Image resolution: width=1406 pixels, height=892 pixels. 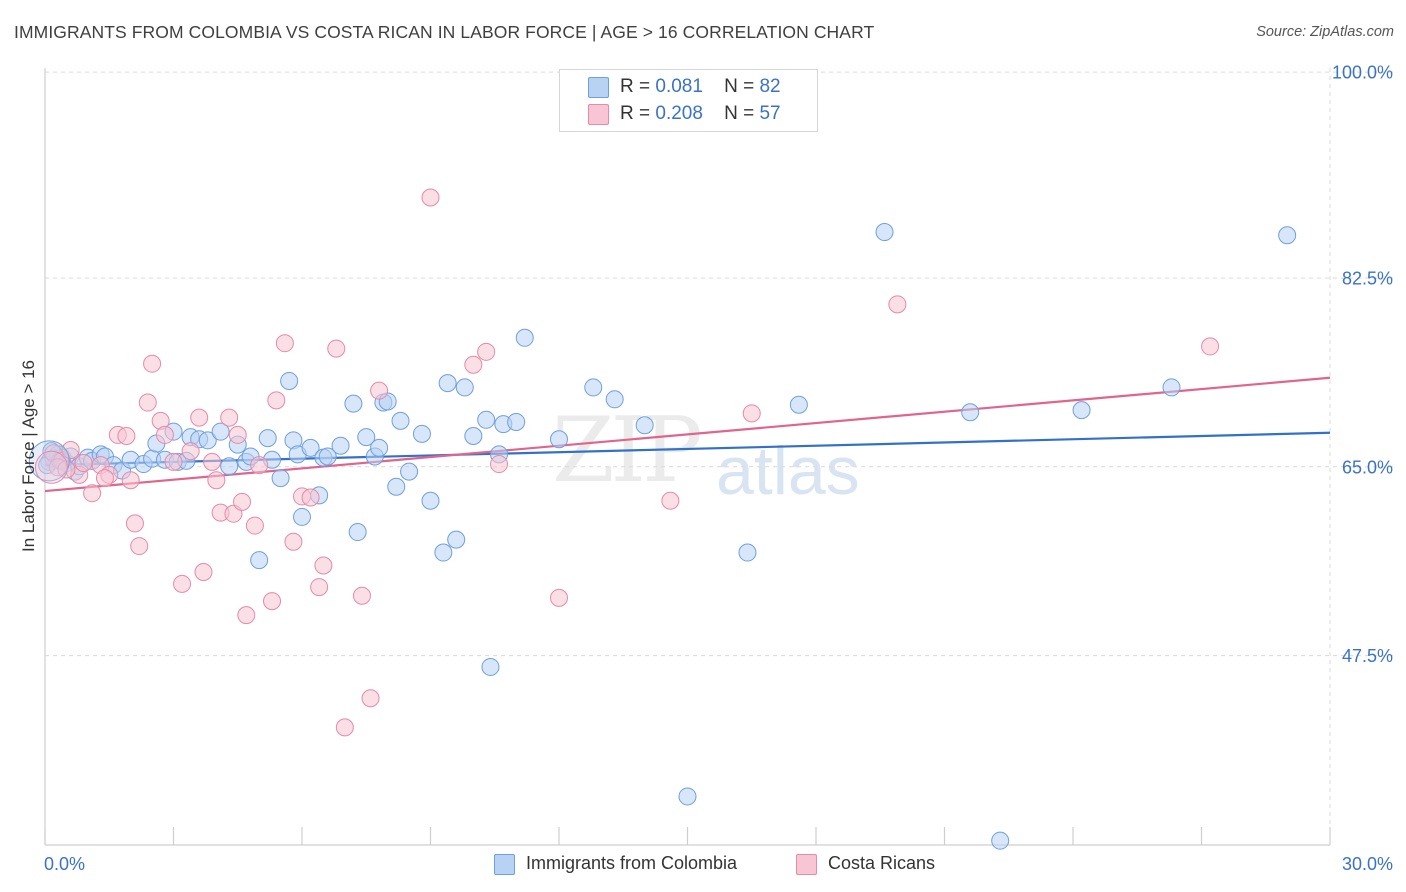 I want to click on y-axis-label: In Labor Force | Age > 16, so click(x=28, y=456).